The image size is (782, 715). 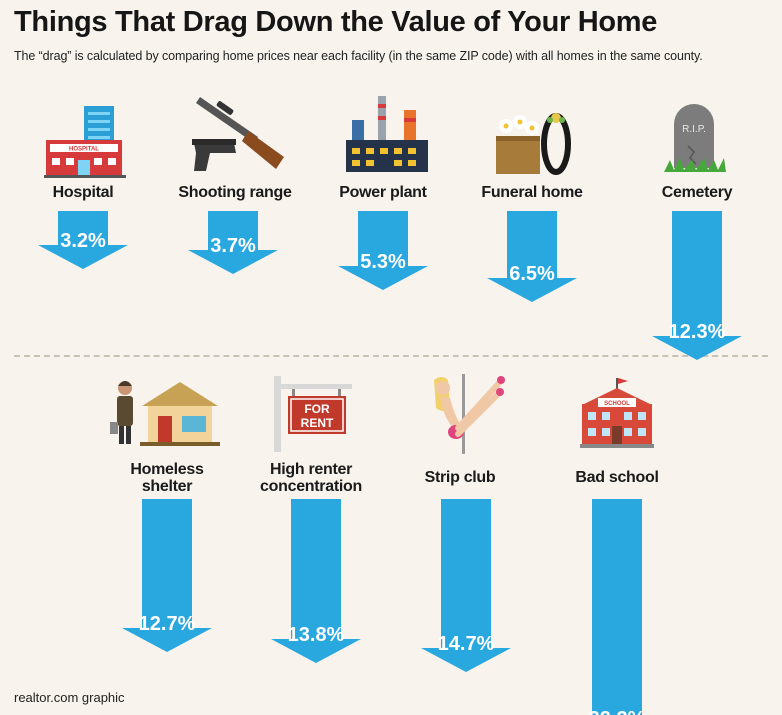 What do you see at coordinates (387, 134) in the screenshot?
I see `power-plant-icon` at bounding box center [387, 134].